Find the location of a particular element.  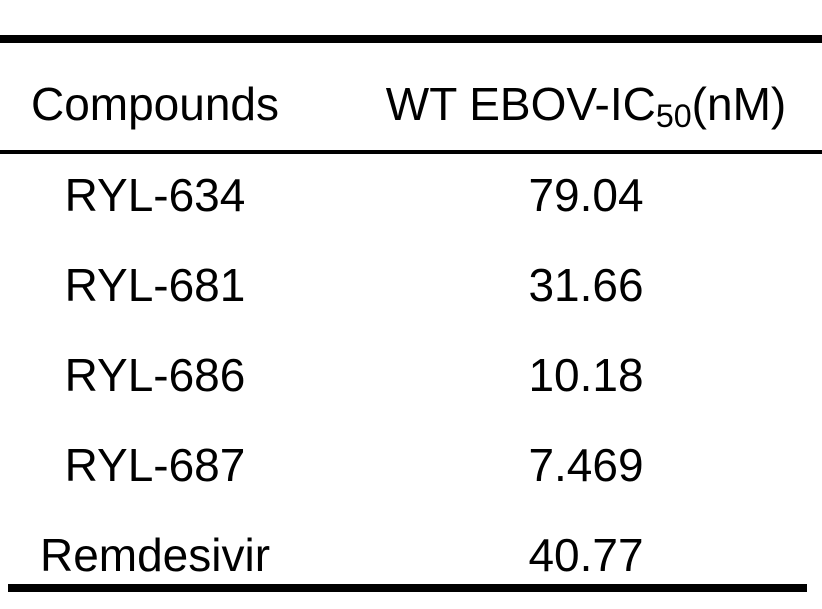

header-divider-rule is located at coordinates (411, 152).